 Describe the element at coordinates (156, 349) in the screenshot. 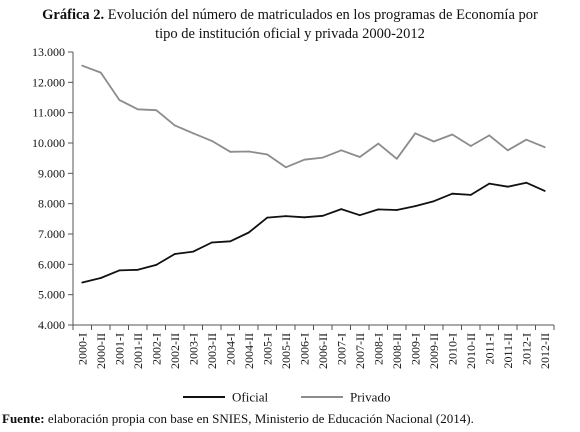

I see `x-tick-label: 2002-I` at that location.